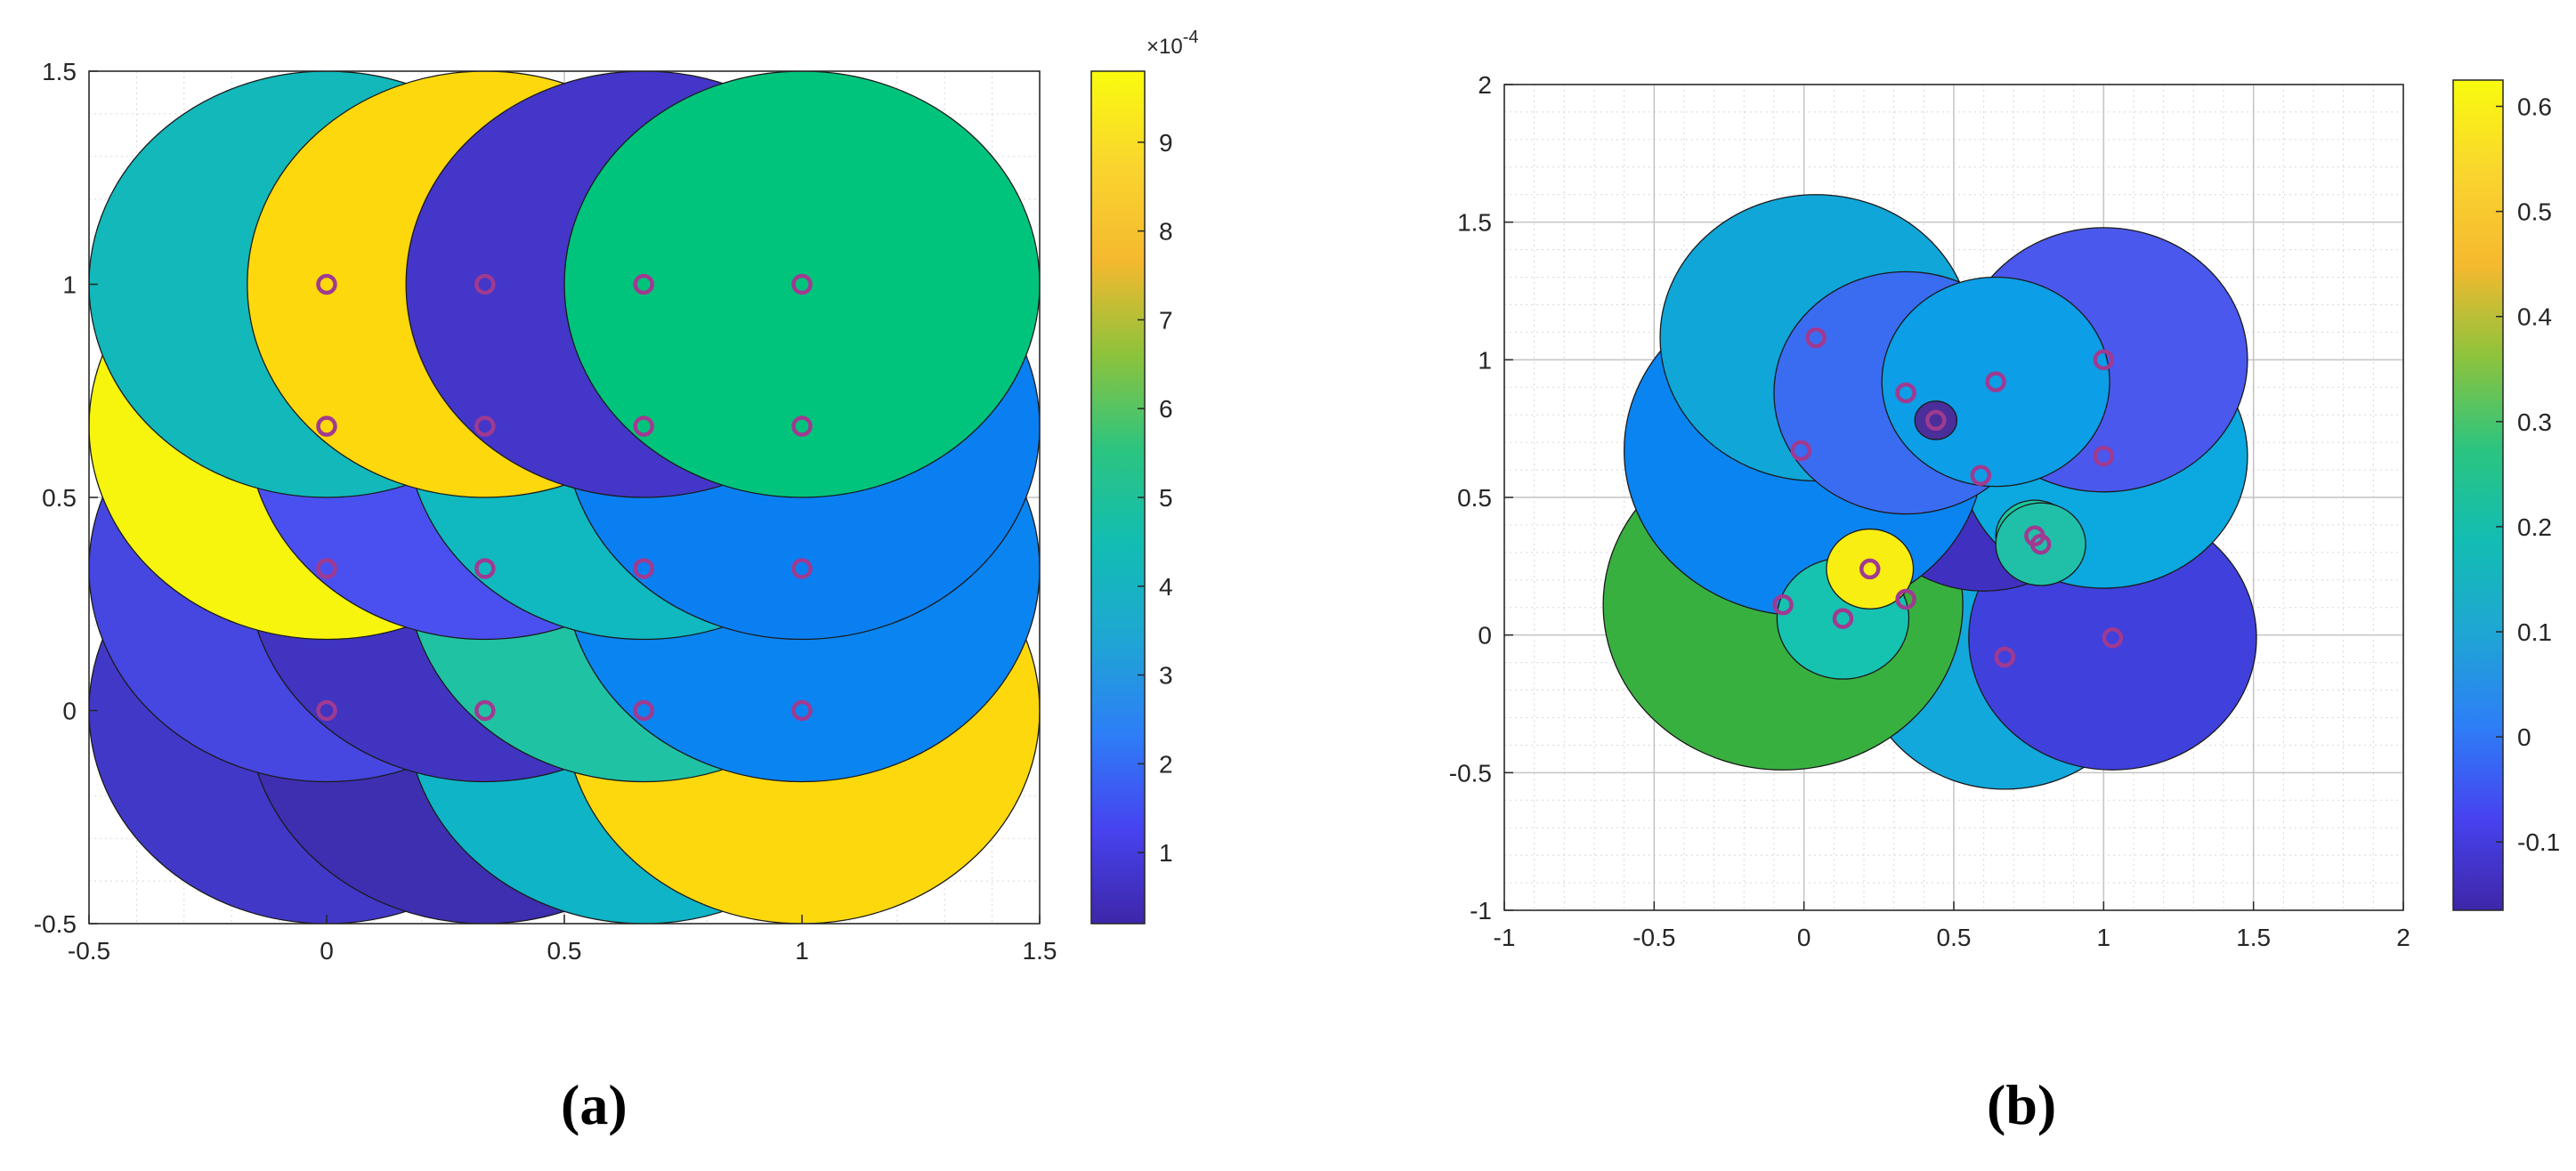 This screenshot has height=1171, width=2576. I want to click on colorbar-tick-label: 4, so click(1166, 587).